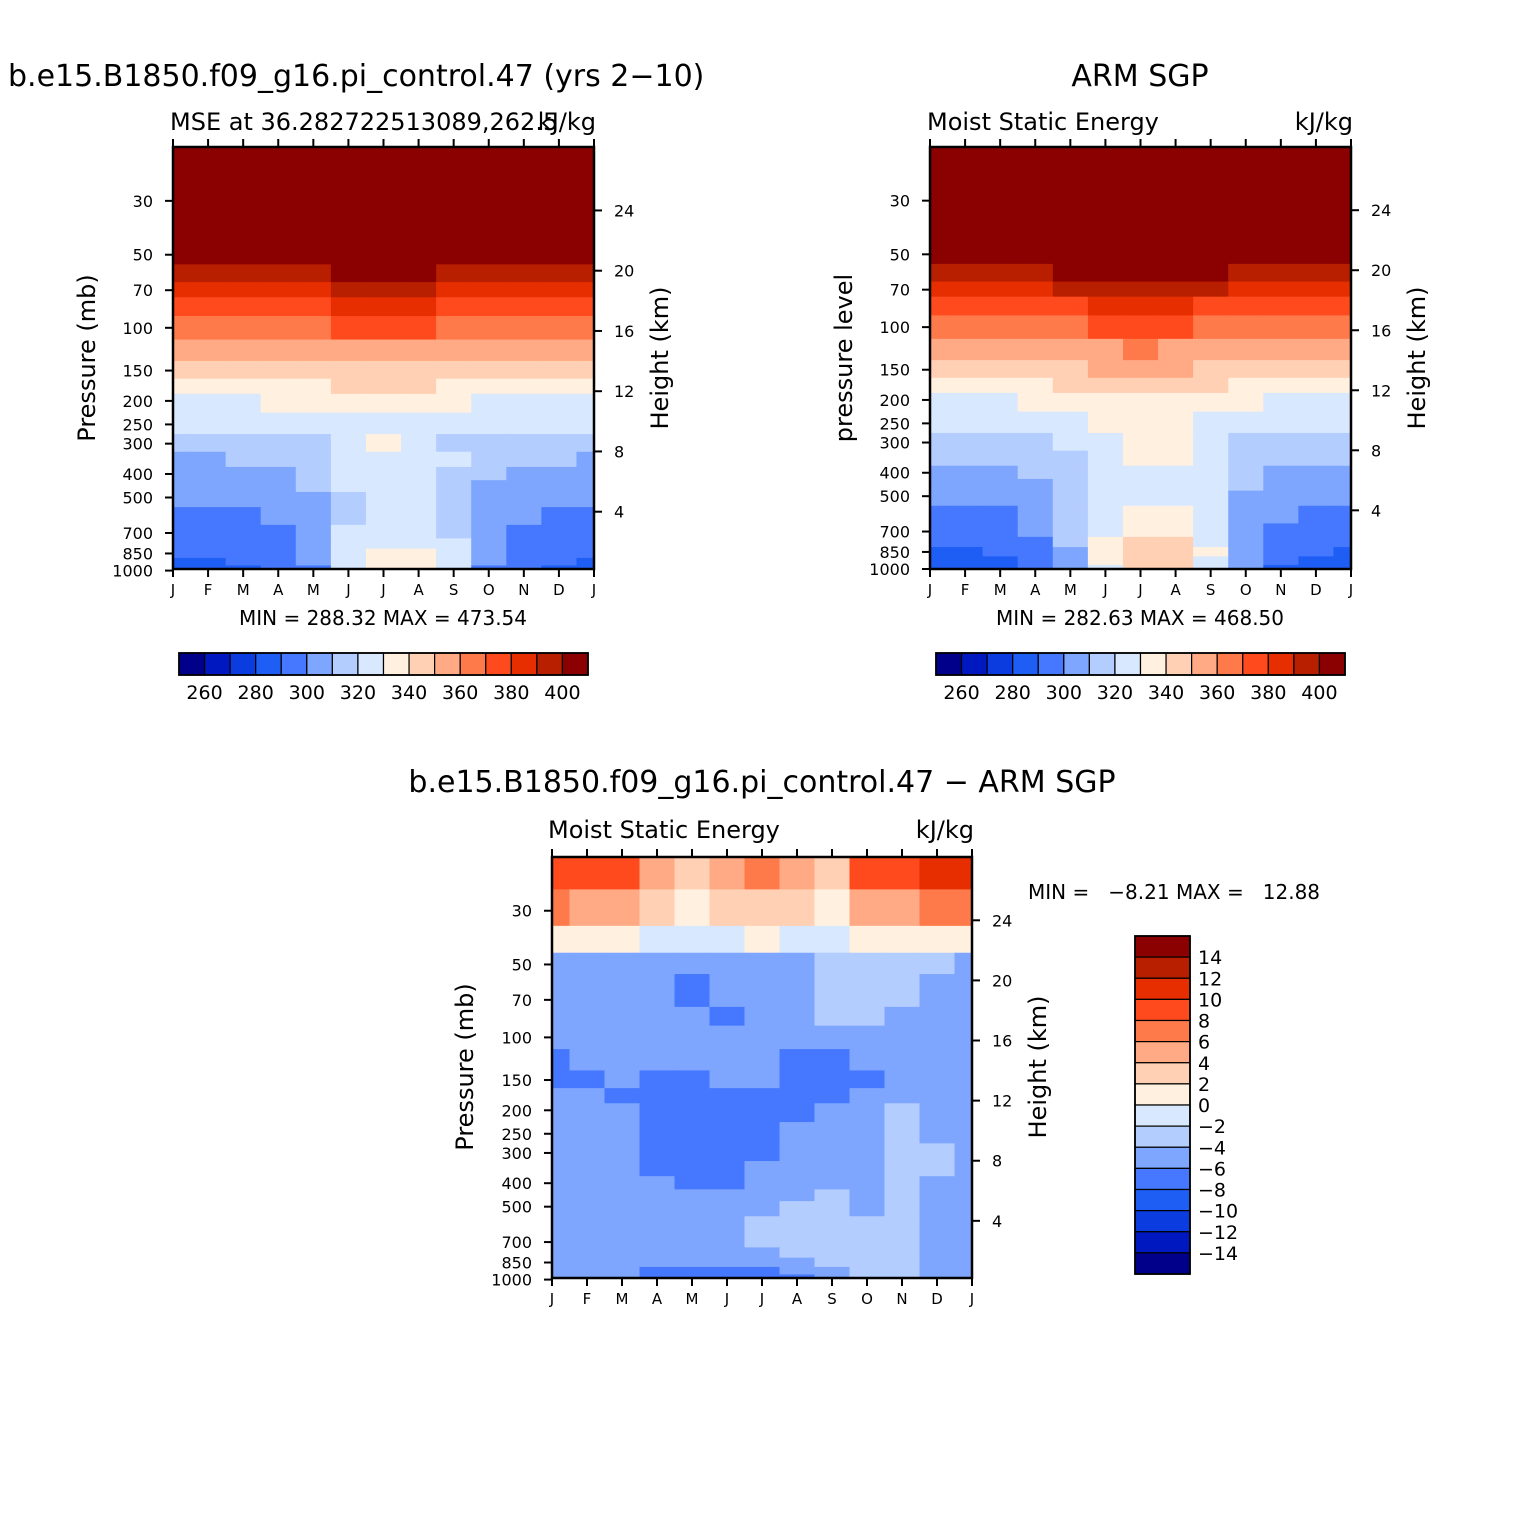 The width and height of the screenshot is (1524, 1524). What do you see at coordinates (1212, 1191) in the screenshot?
I see `colorbar-label: −8` at bounding box center [1212, 1191].